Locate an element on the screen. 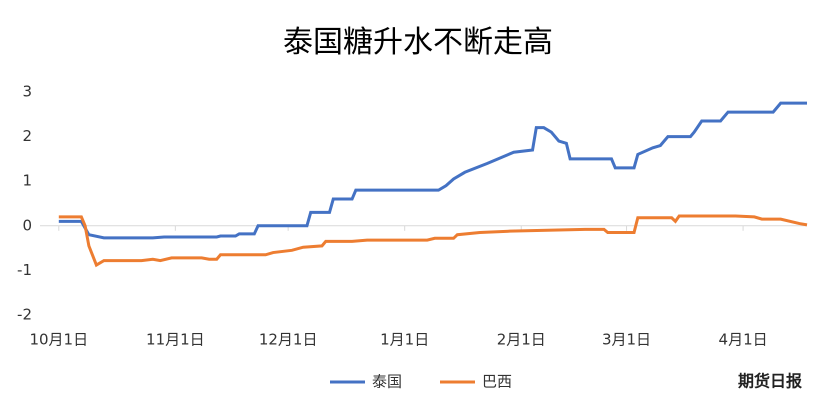  legend-label: 泰国 is located at coordinates (387, 382).